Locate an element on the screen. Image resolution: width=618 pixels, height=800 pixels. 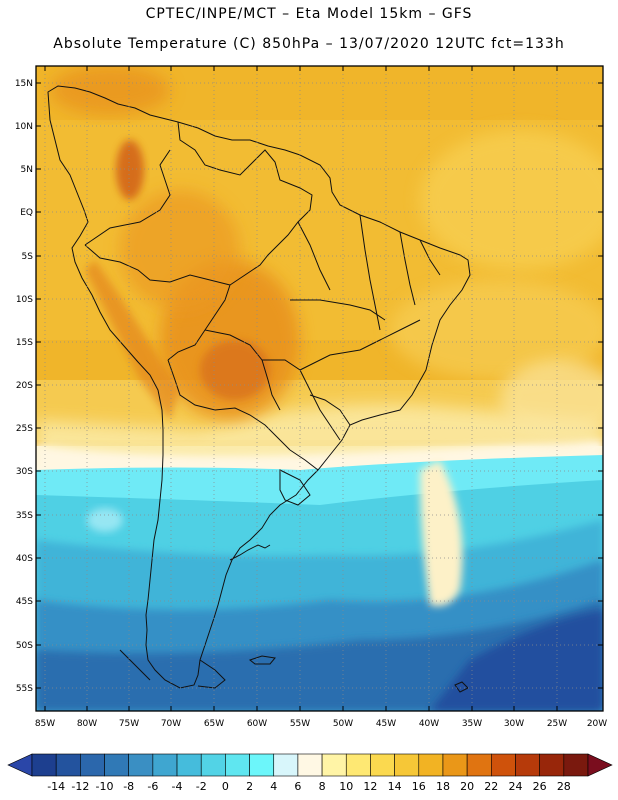
lat-label: 40S is located at coordinates (24, 559).